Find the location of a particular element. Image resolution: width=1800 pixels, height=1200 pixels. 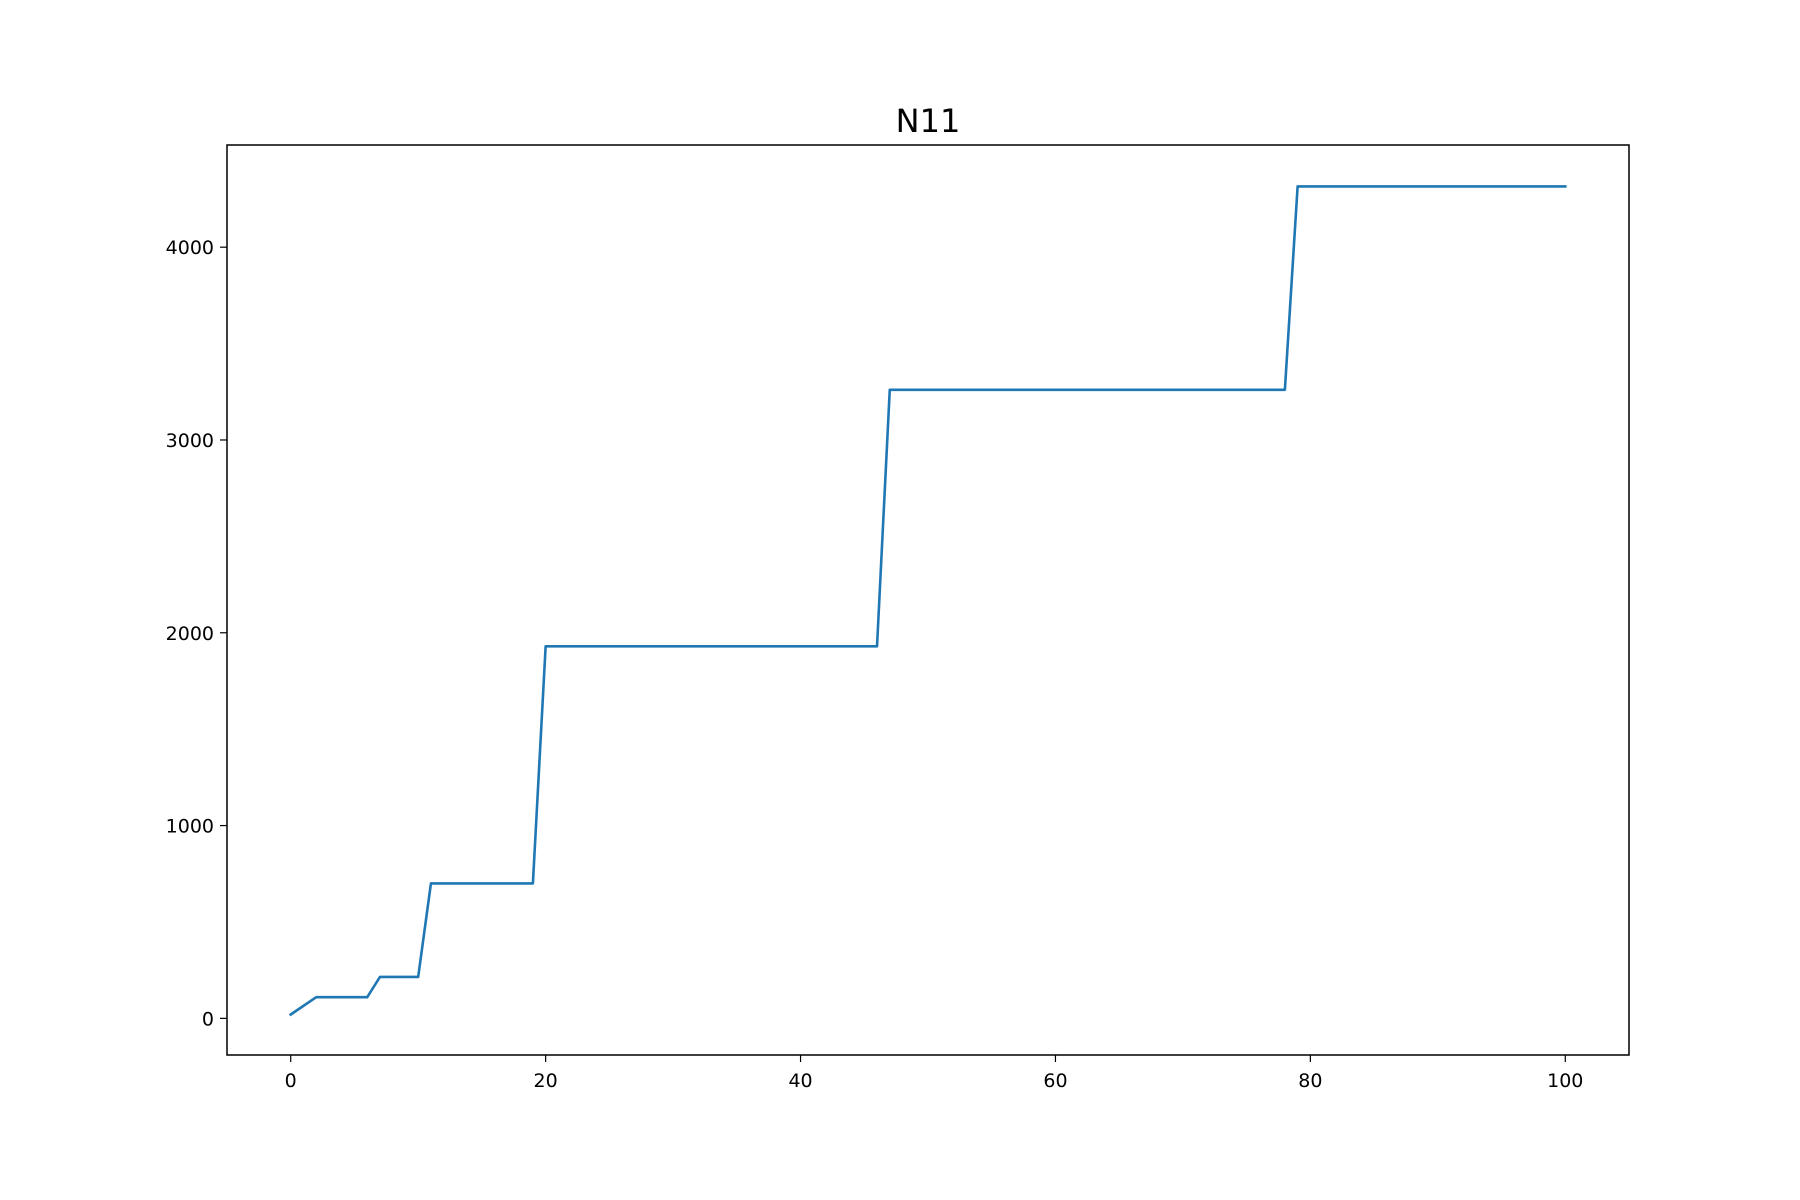

x-tick-label: 80 is located at coordinates (1310, 1081).